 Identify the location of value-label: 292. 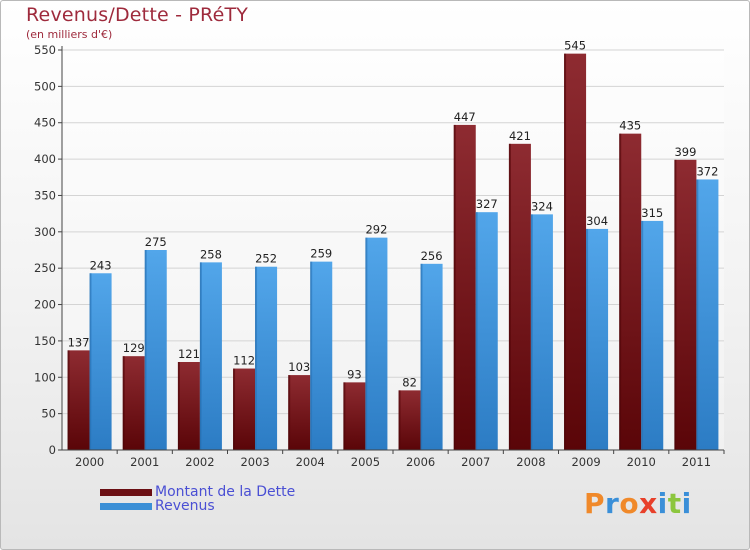
(376, 230).